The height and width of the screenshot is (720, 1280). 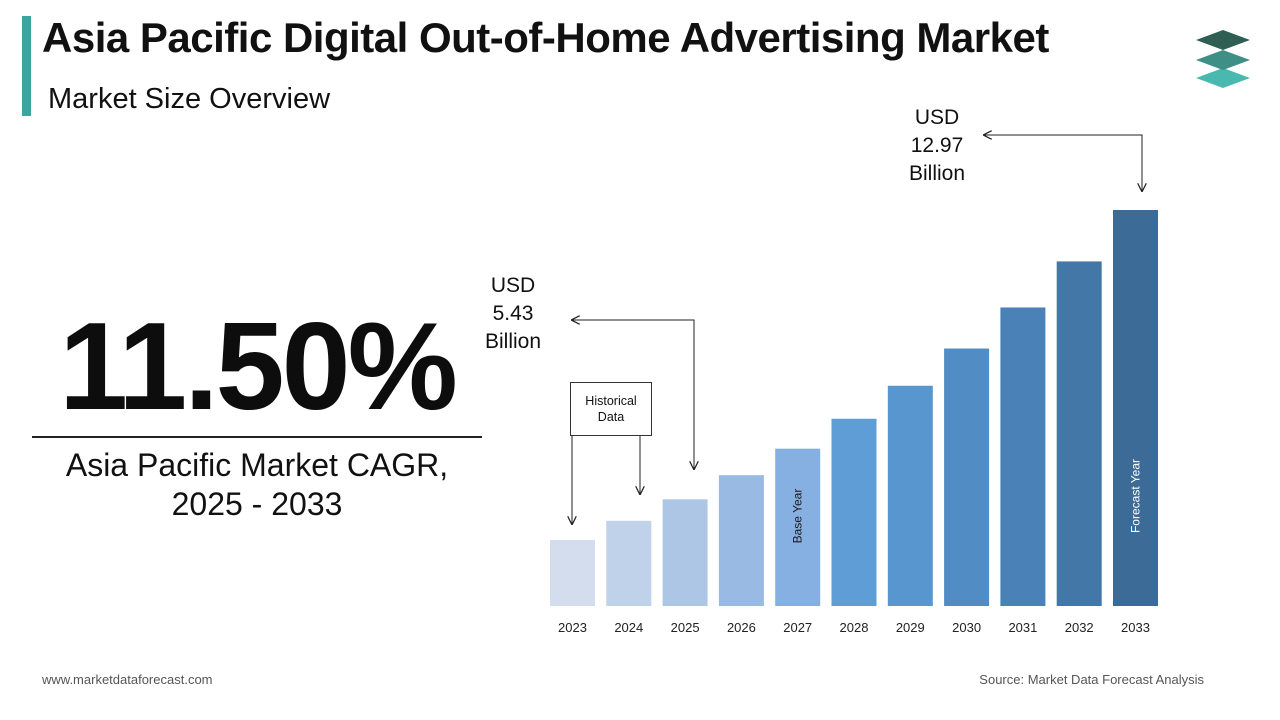 I want to click on website-url: www.marketdataforecast.com, so click(x=127, y=679).